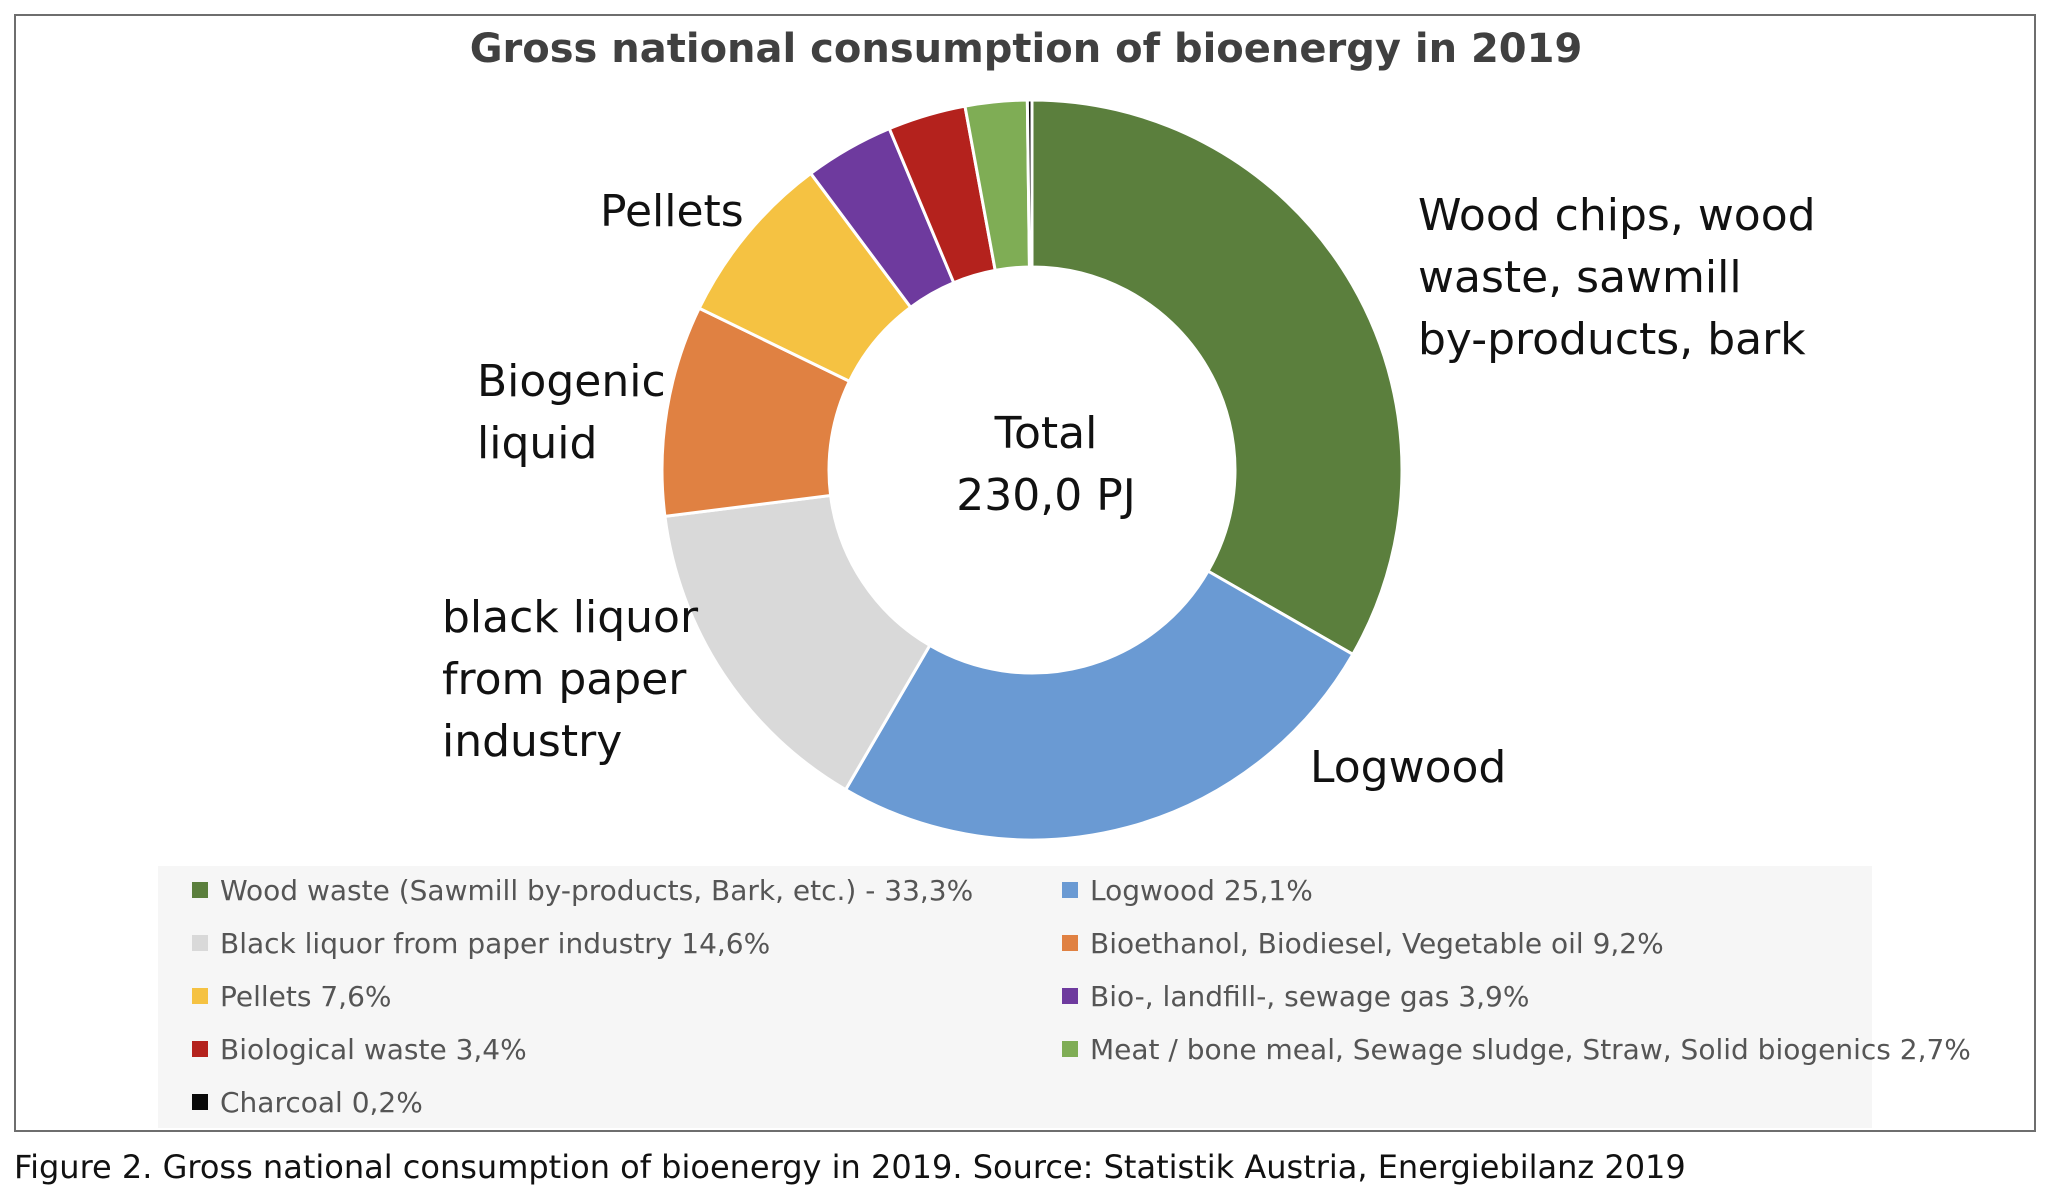 The image size is (2052, 1204). Describe the element at coordinates (321, 1102) in the screenshot. I see `legend-label: Charcoal 0,2%` at that location.